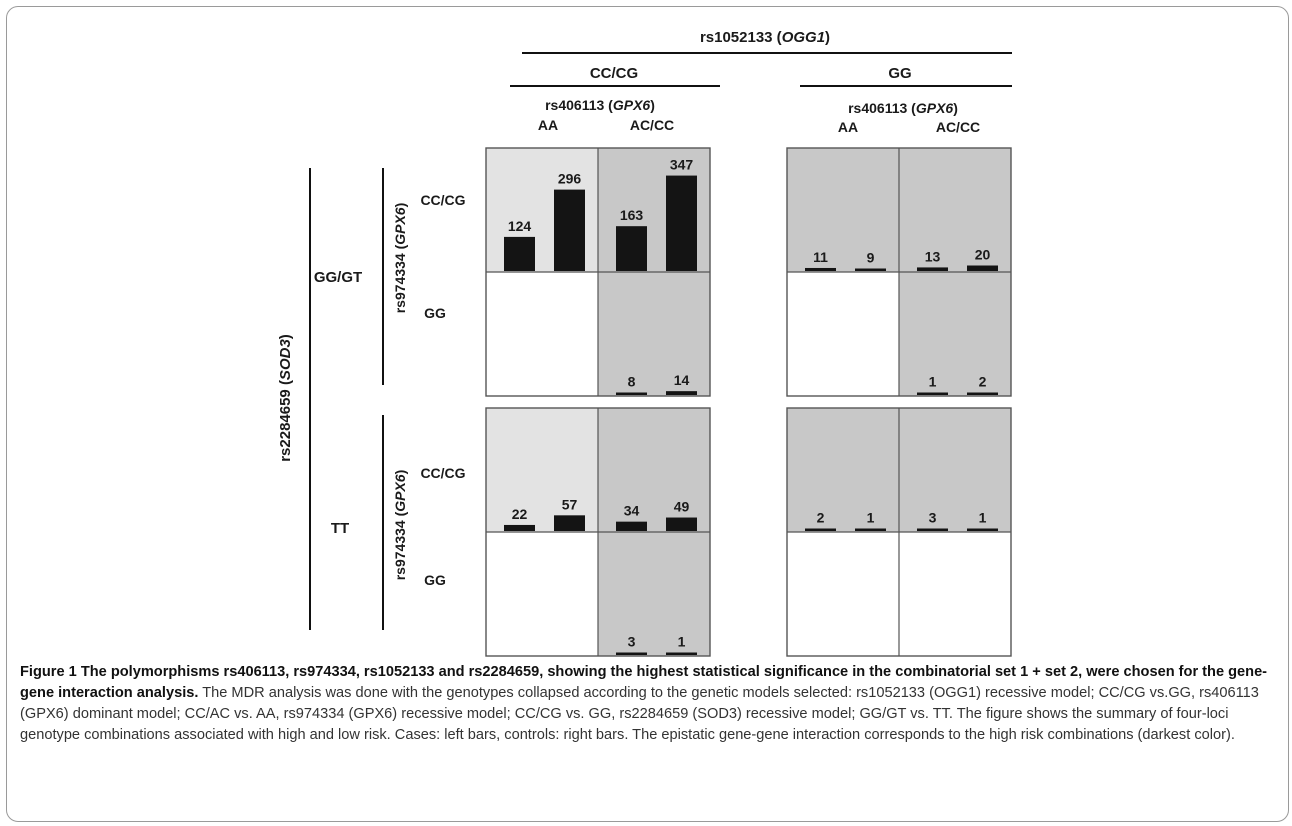 The width and height of the screenshot is (1292, 826). Describe the element at coordinates (654, 470) in the screenshot. I see `cell-5-background` at that location.